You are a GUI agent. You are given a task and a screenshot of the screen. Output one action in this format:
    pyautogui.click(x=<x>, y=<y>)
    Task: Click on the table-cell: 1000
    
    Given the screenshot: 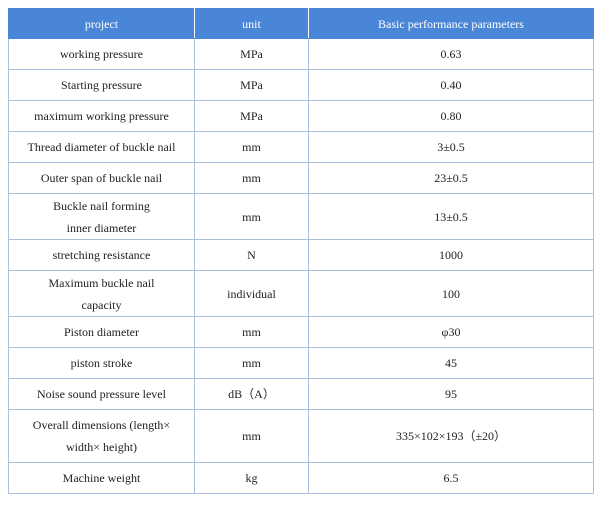 What is the action you would take?
    pyautogui.click(x=451, y=255)
    